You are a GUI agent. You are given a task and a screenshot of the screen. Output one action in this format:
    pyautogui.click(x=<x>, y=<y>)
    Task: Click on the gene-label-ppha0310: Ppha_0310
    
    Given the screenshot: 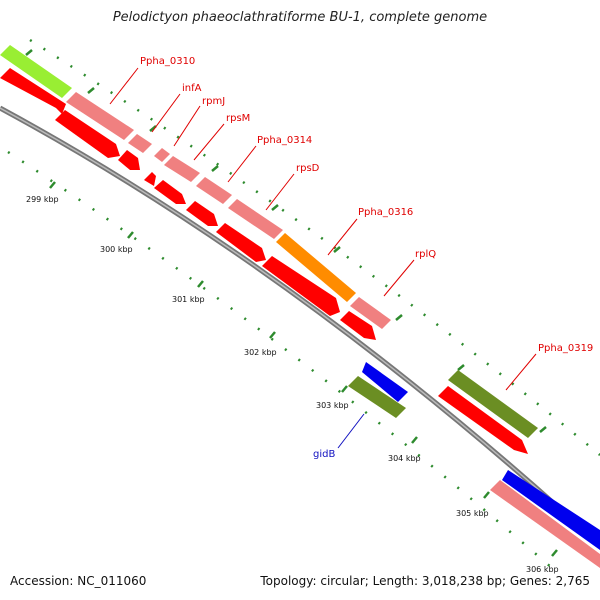 What is the action you would take?
    pyautogui.click(x=167, y=61)
    